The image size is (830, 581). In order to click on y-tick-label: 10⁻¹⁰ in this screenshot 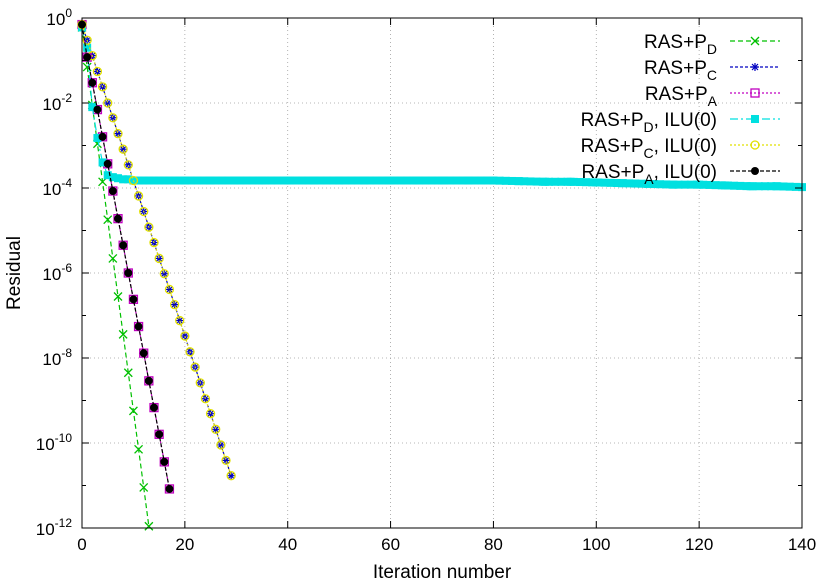, I will do `click(54, 442)`.